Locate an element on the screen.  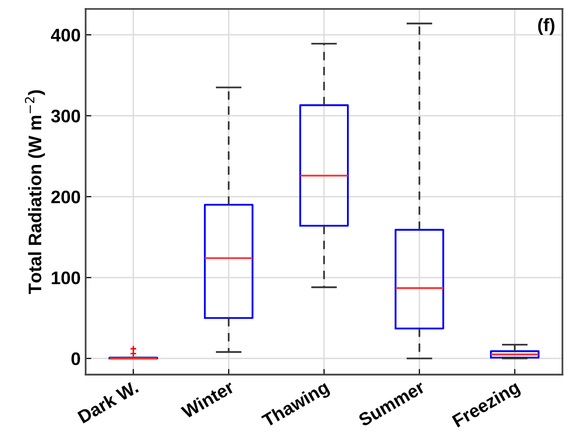
annotation: (f) is located at coordinates (546, 26).